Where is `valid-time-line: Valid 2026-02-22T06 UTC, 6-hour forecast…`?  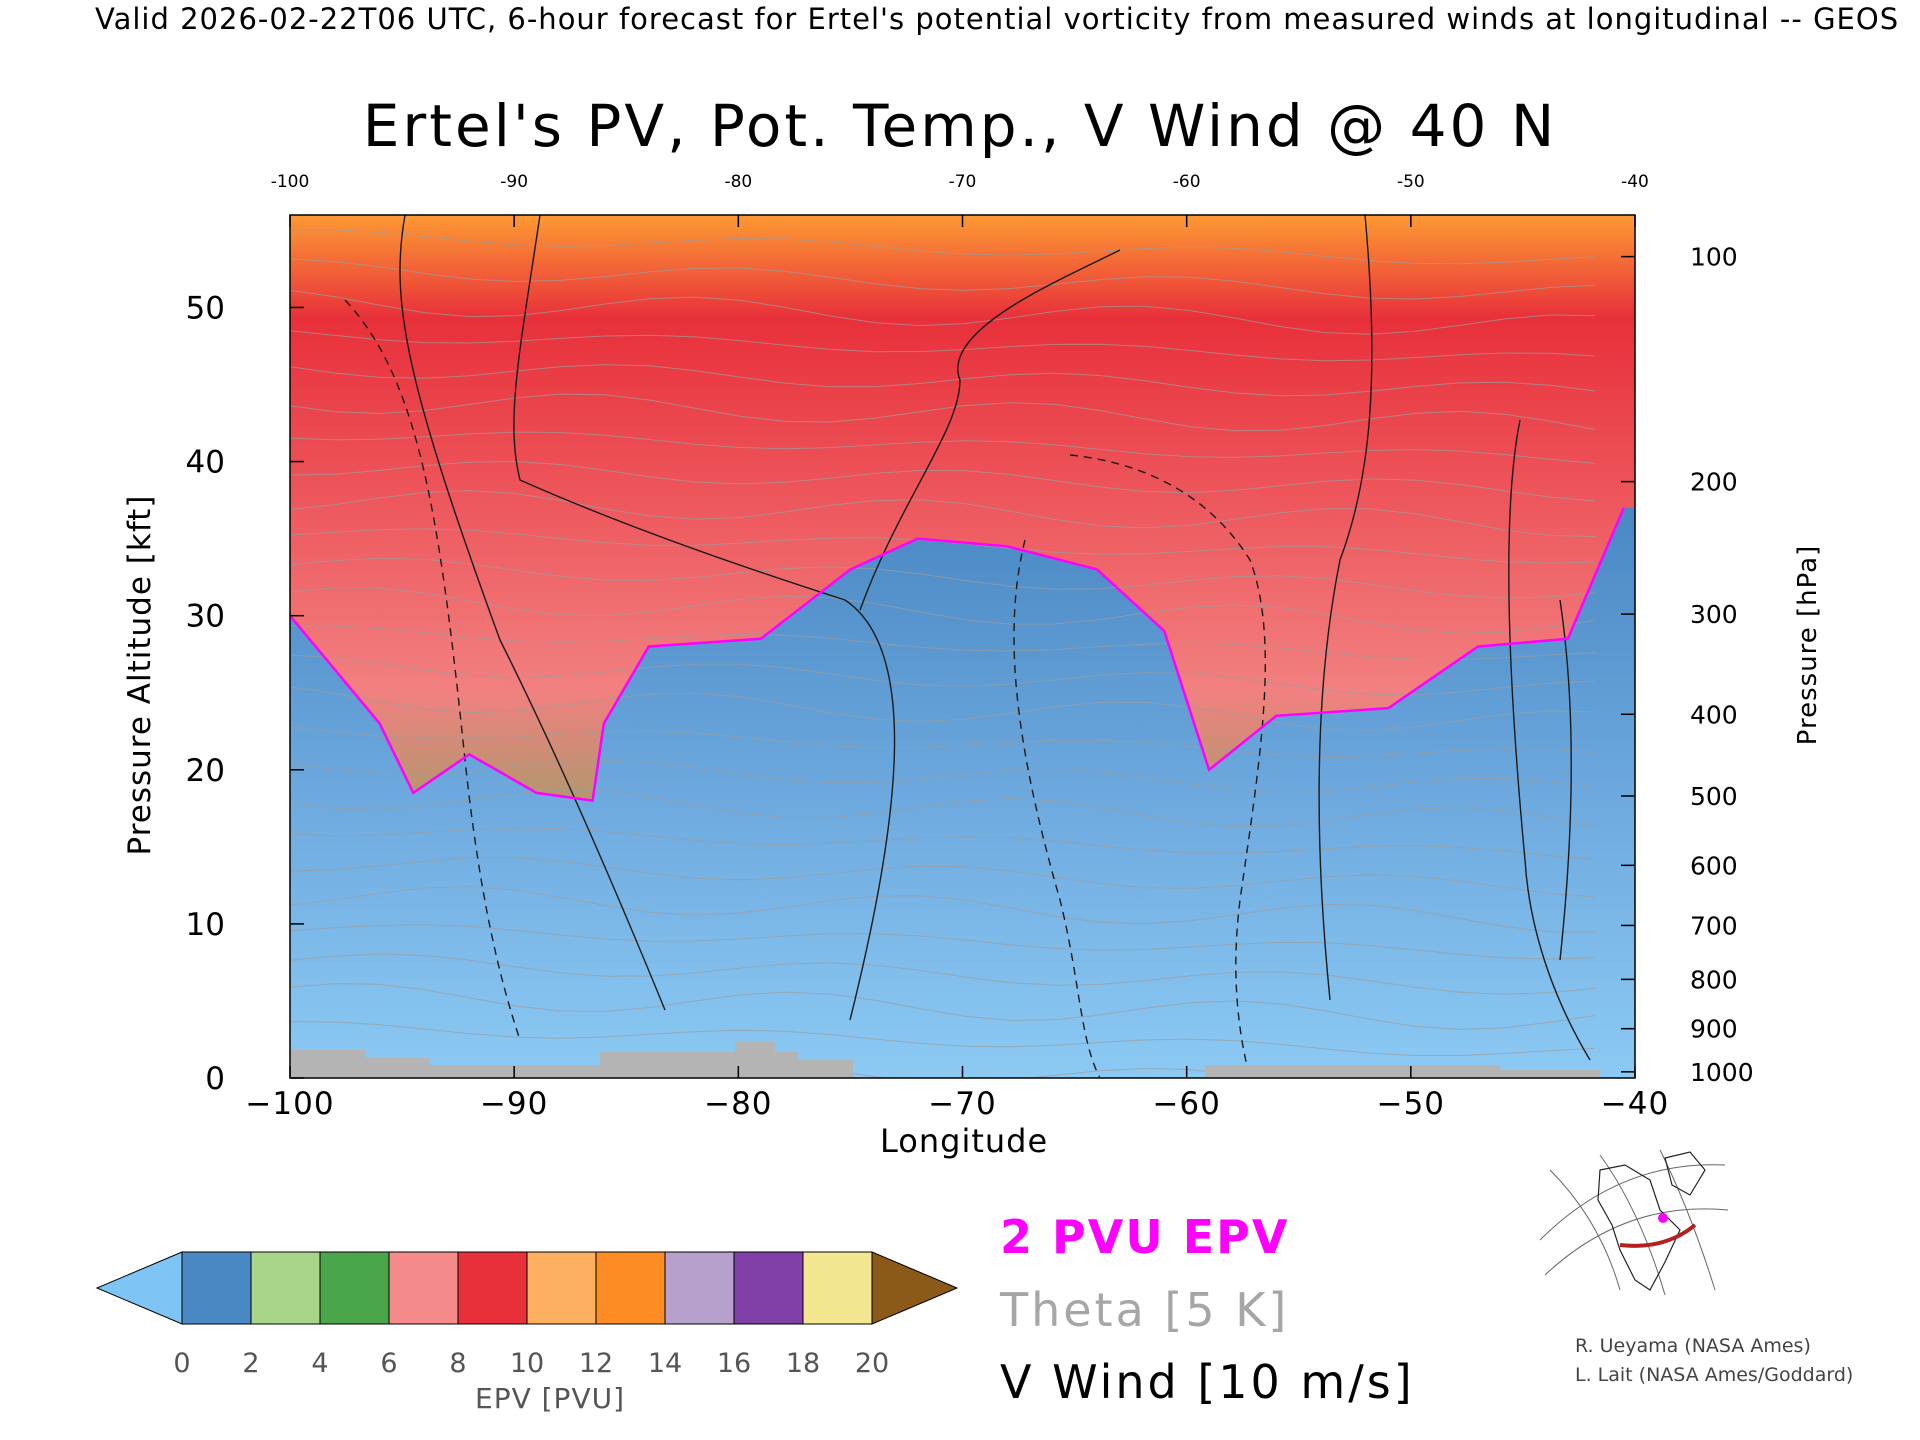 valid-time-line: Valid 2026-02-22T06 UTC, 6-hour forecast… is located at coordinates (997, 19).